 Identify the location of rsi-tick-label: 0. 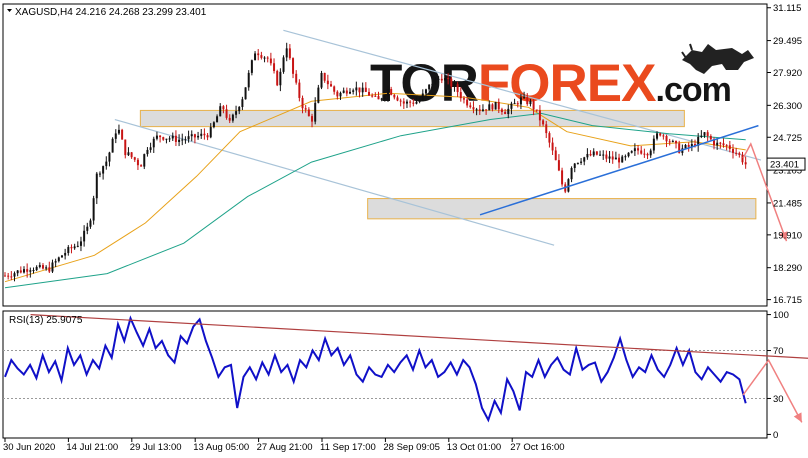
(775, 435).